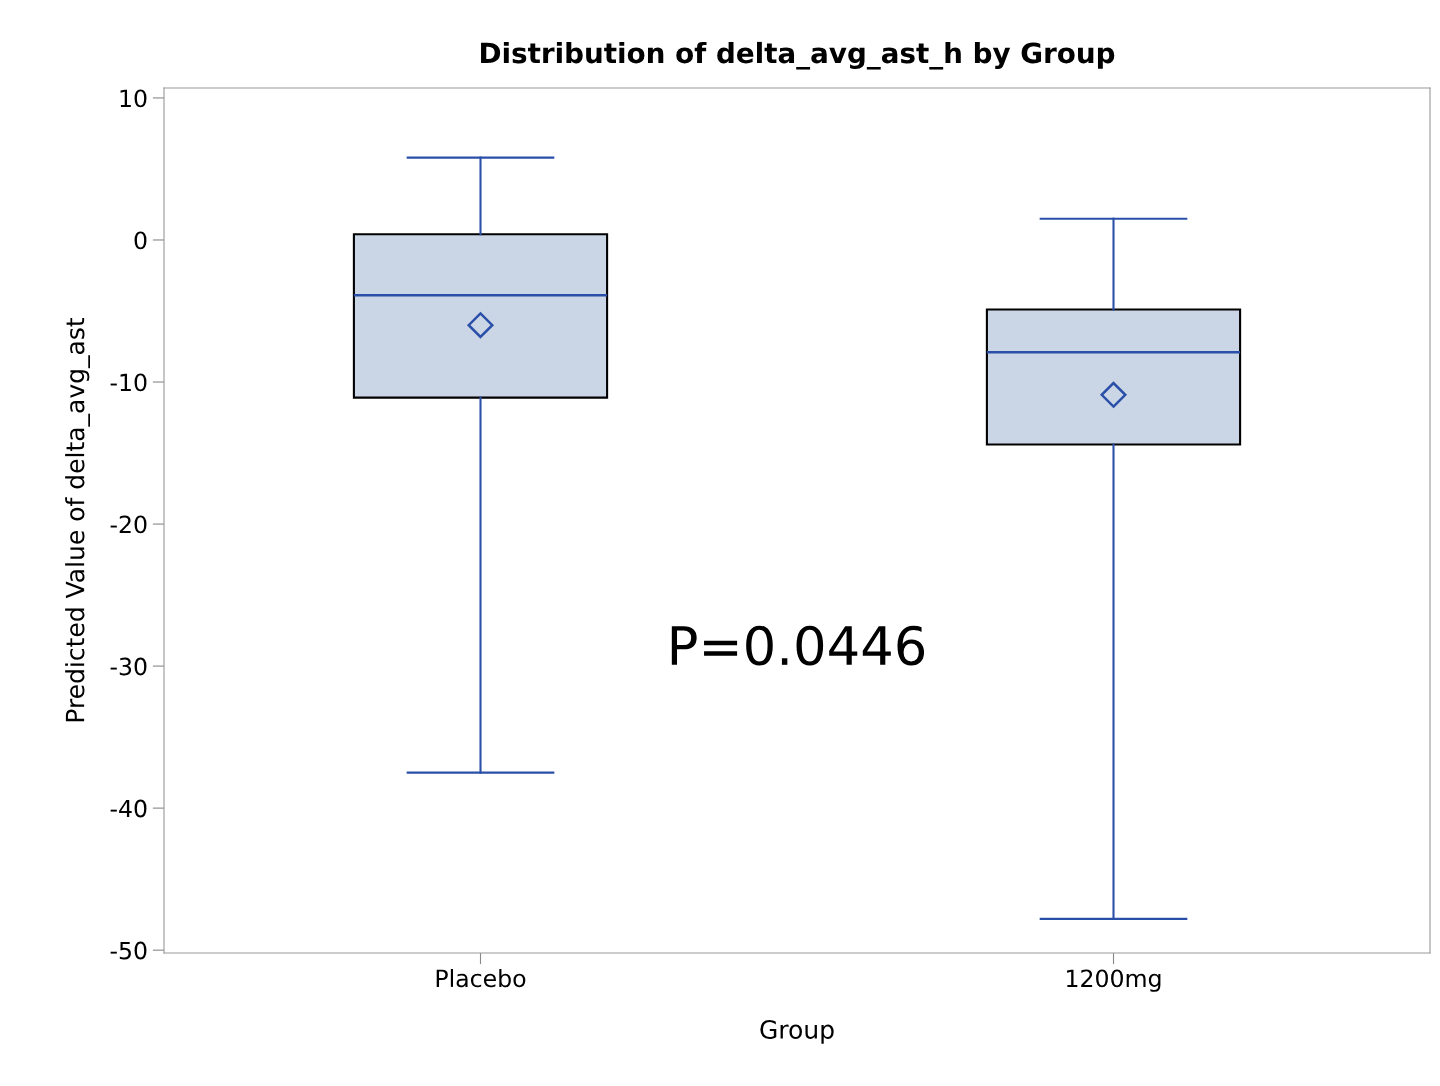  I want to click on y-axis-title: Predicted Value of delta_avg_ast, so click(78, 519).